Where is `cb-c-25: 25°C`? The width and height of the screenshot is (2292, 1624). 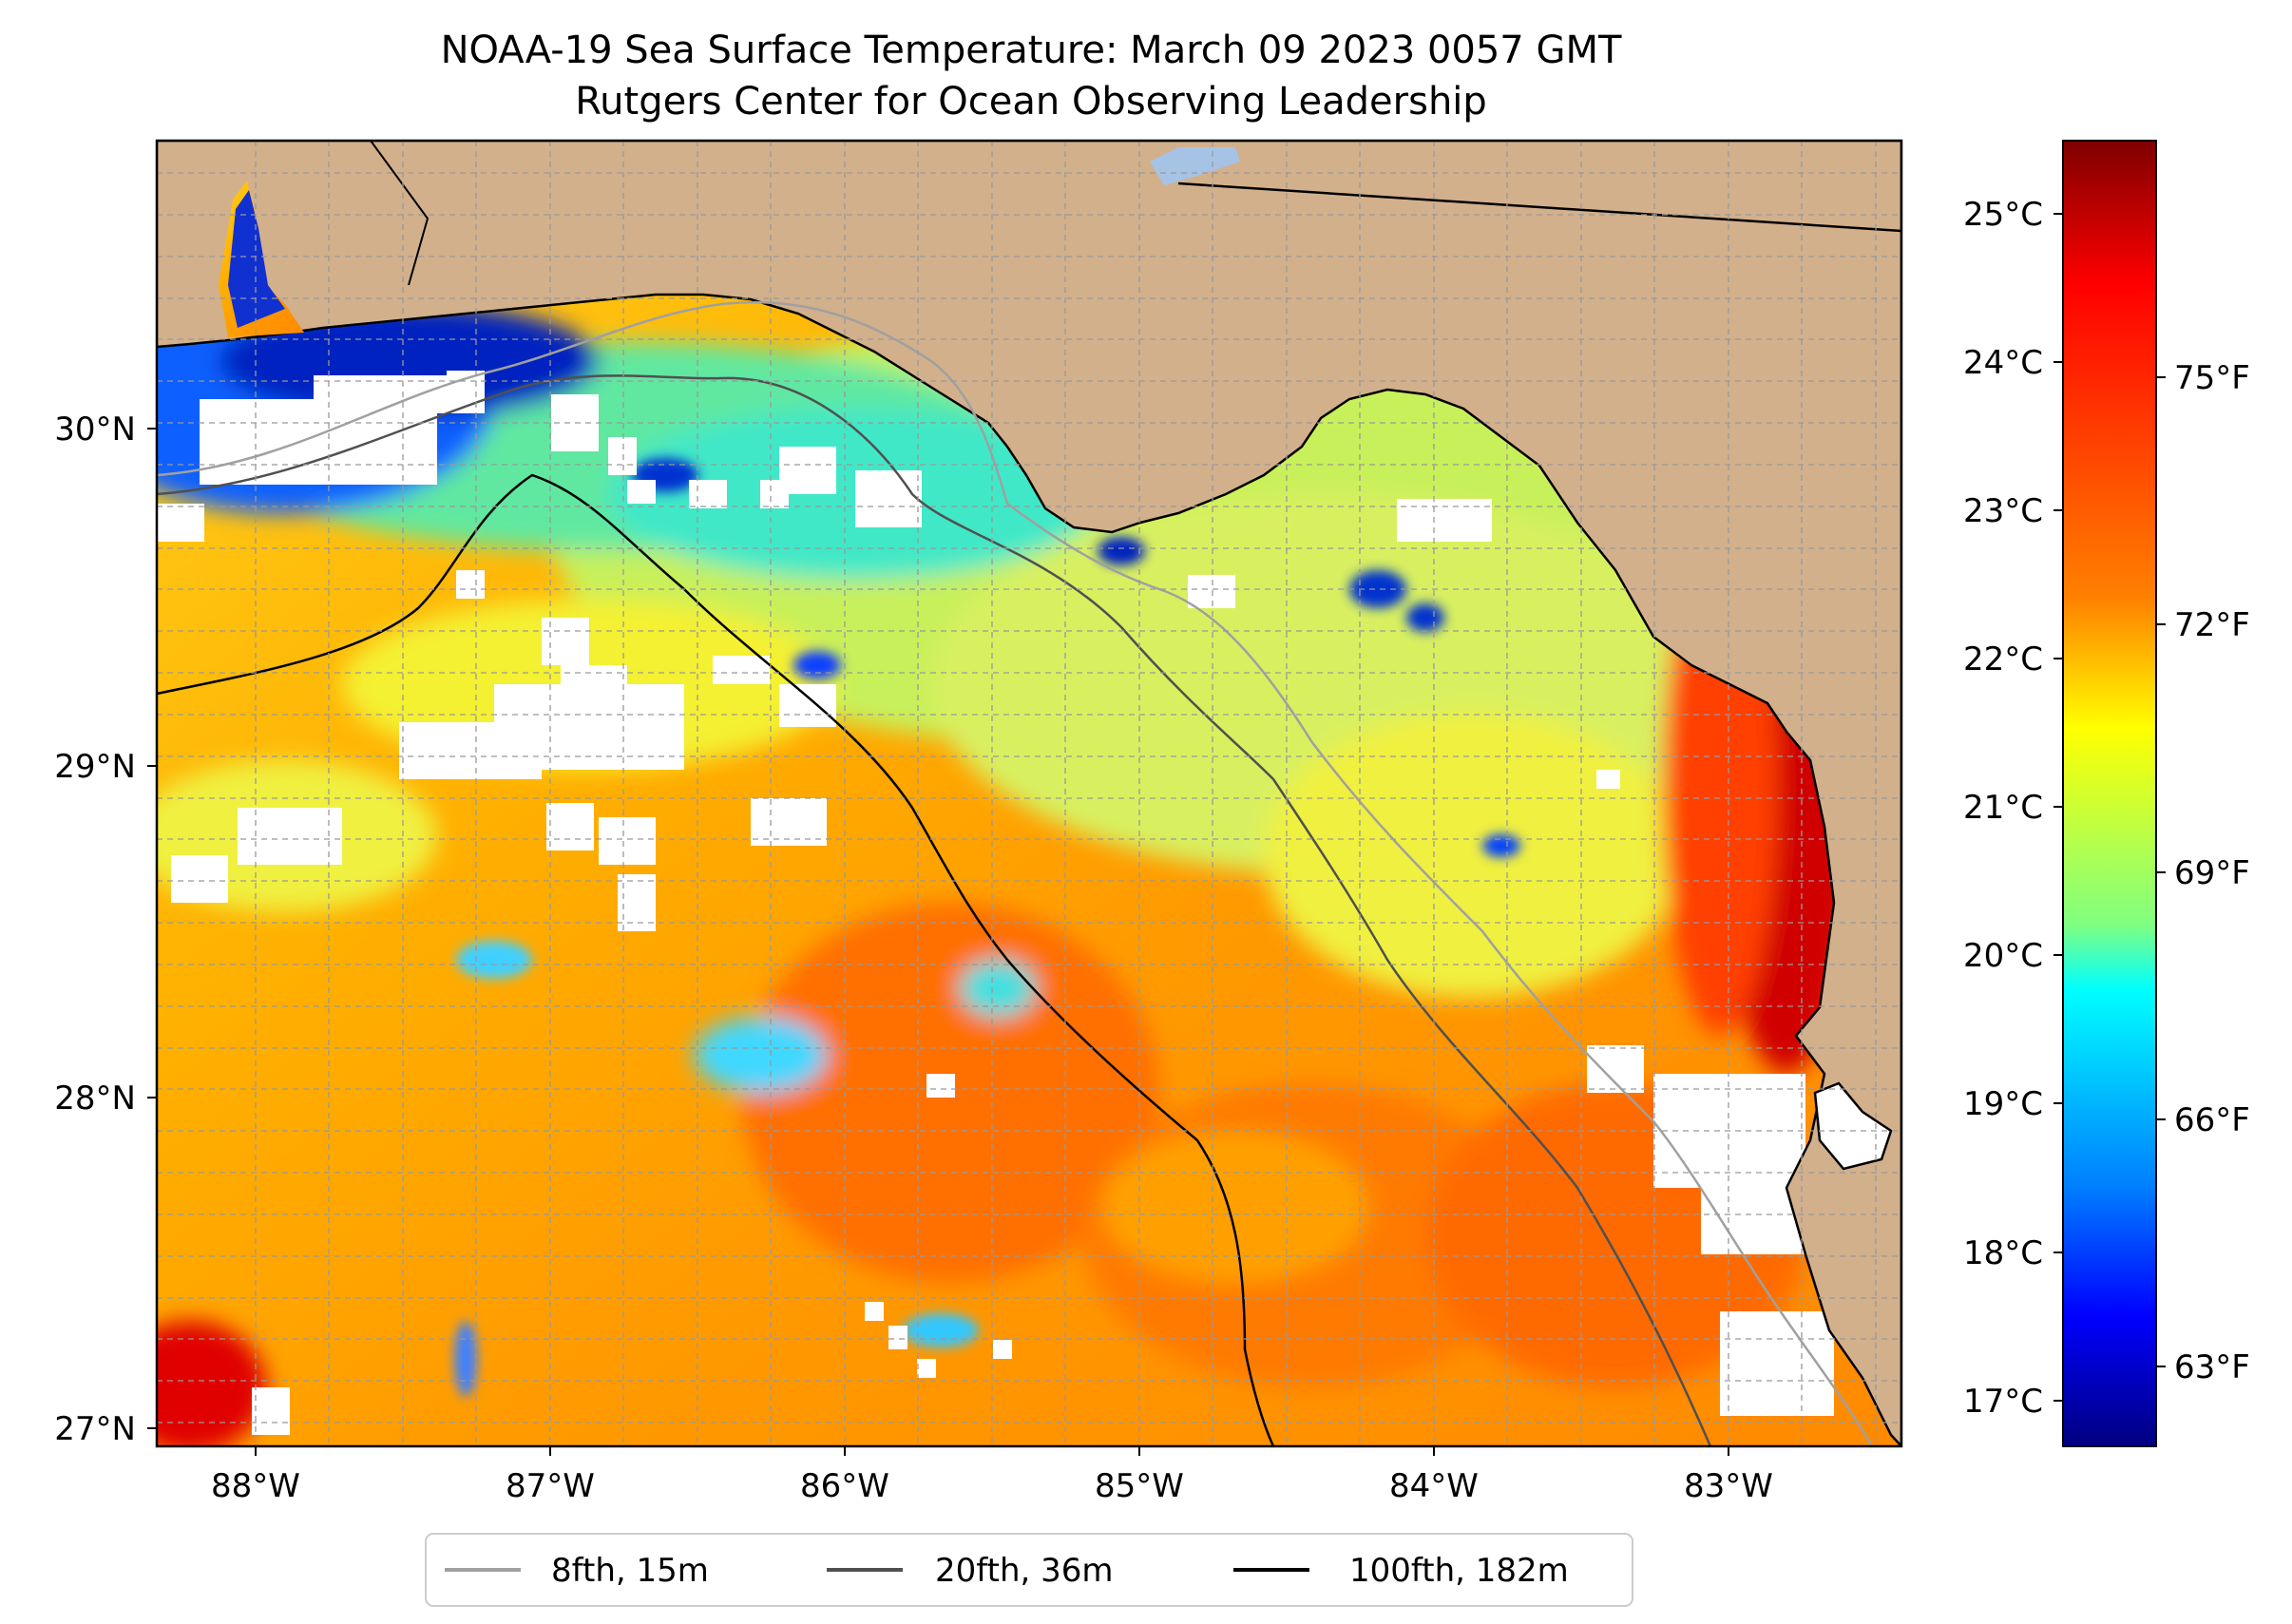
cb-c-25: 25°C is located at coordinates (2003, 215).